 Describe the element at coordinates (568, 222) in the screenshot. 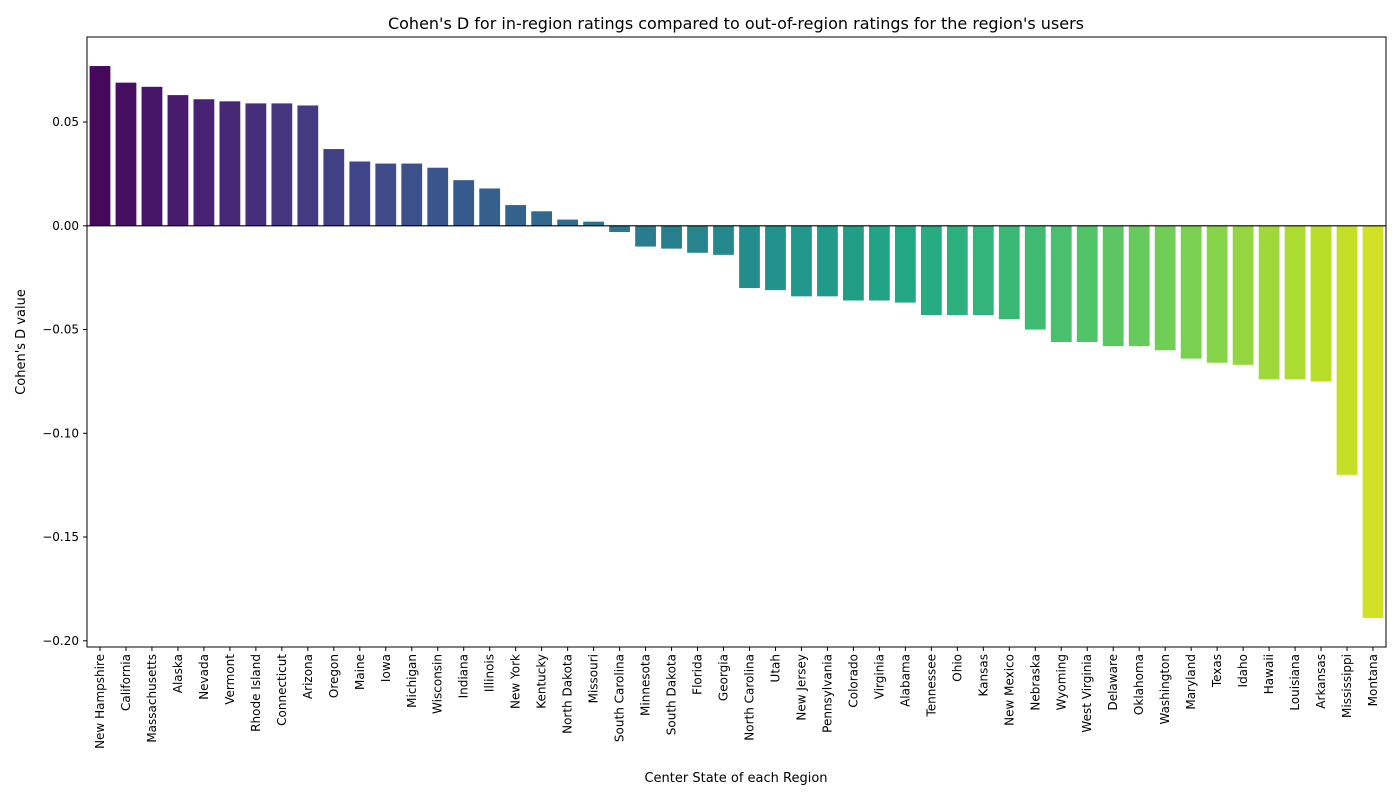

I see `bar-north-dakota` at that location.